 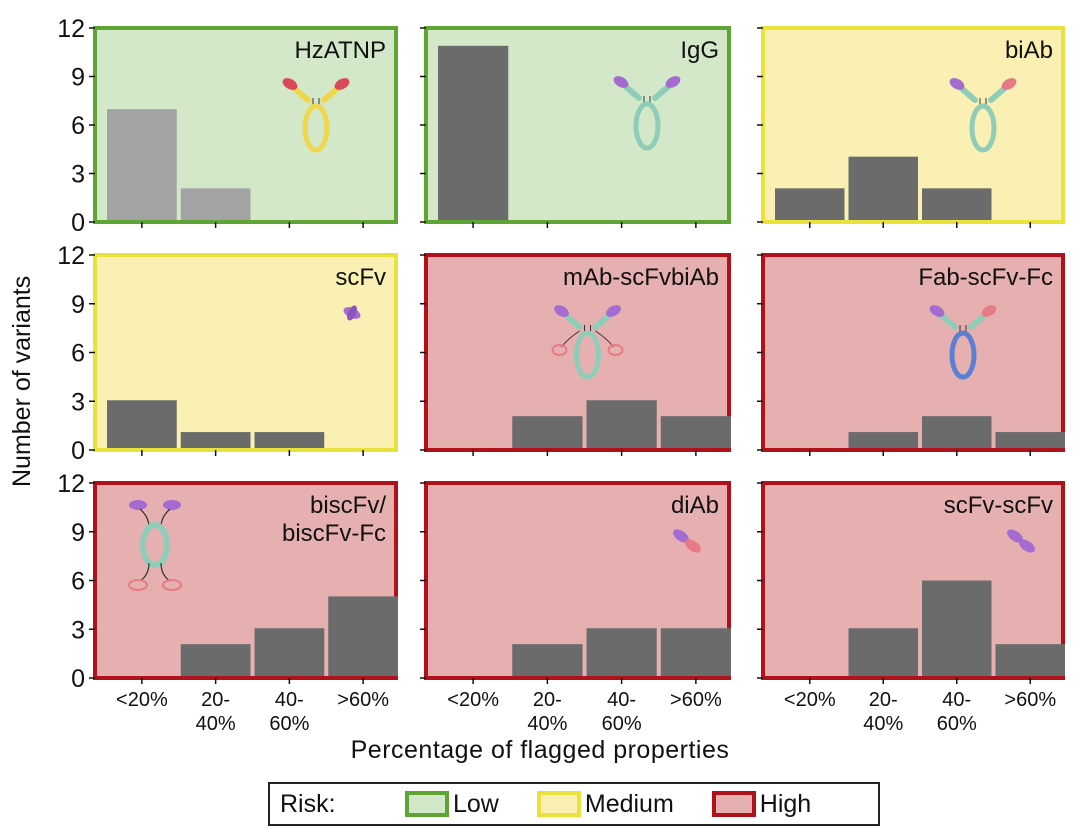 What do you see at coordinates (308, 803) in the screenshot?
I see `legend-title: Risk:` at bounding box center [308, 803].